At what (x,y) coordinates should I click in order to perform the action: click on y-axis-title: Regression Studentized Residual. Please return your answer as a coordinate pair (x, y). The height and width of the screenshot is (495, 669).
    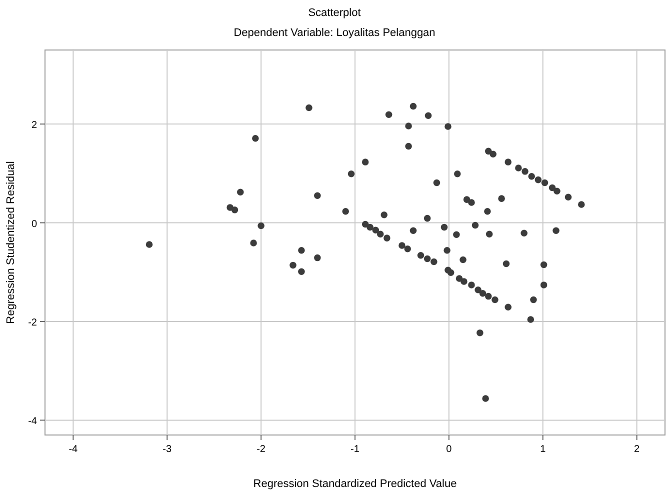
    Looking at the image, I should click on (11, 242).